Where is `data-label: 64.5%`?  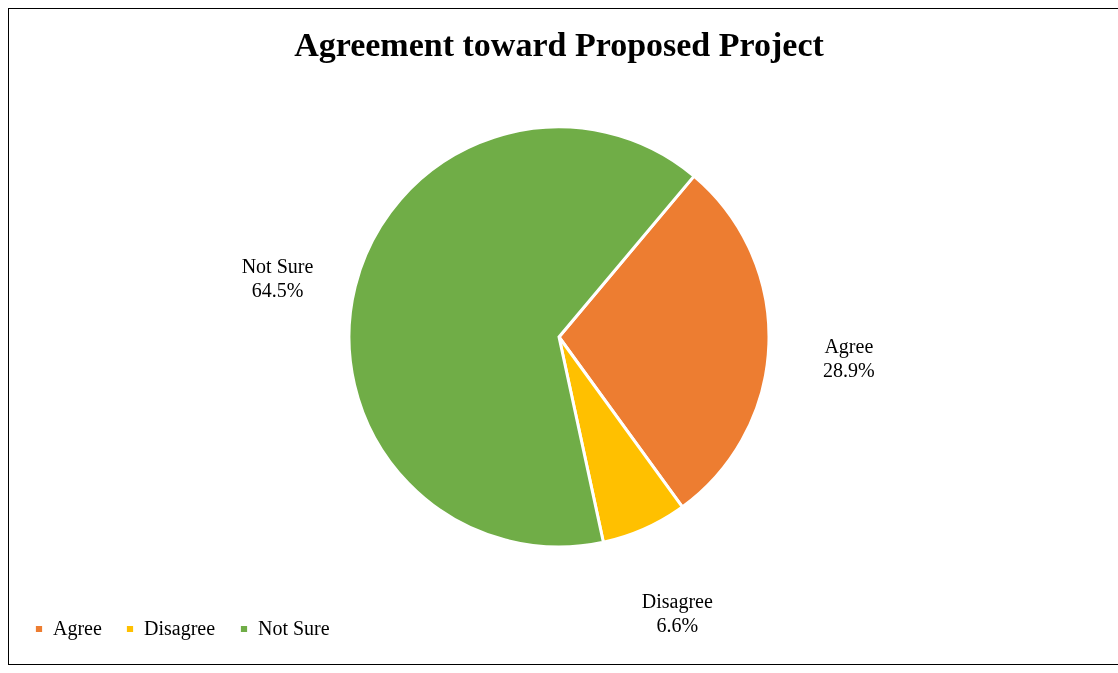 data-label: 64.5% is located at coordinates (277, 290).